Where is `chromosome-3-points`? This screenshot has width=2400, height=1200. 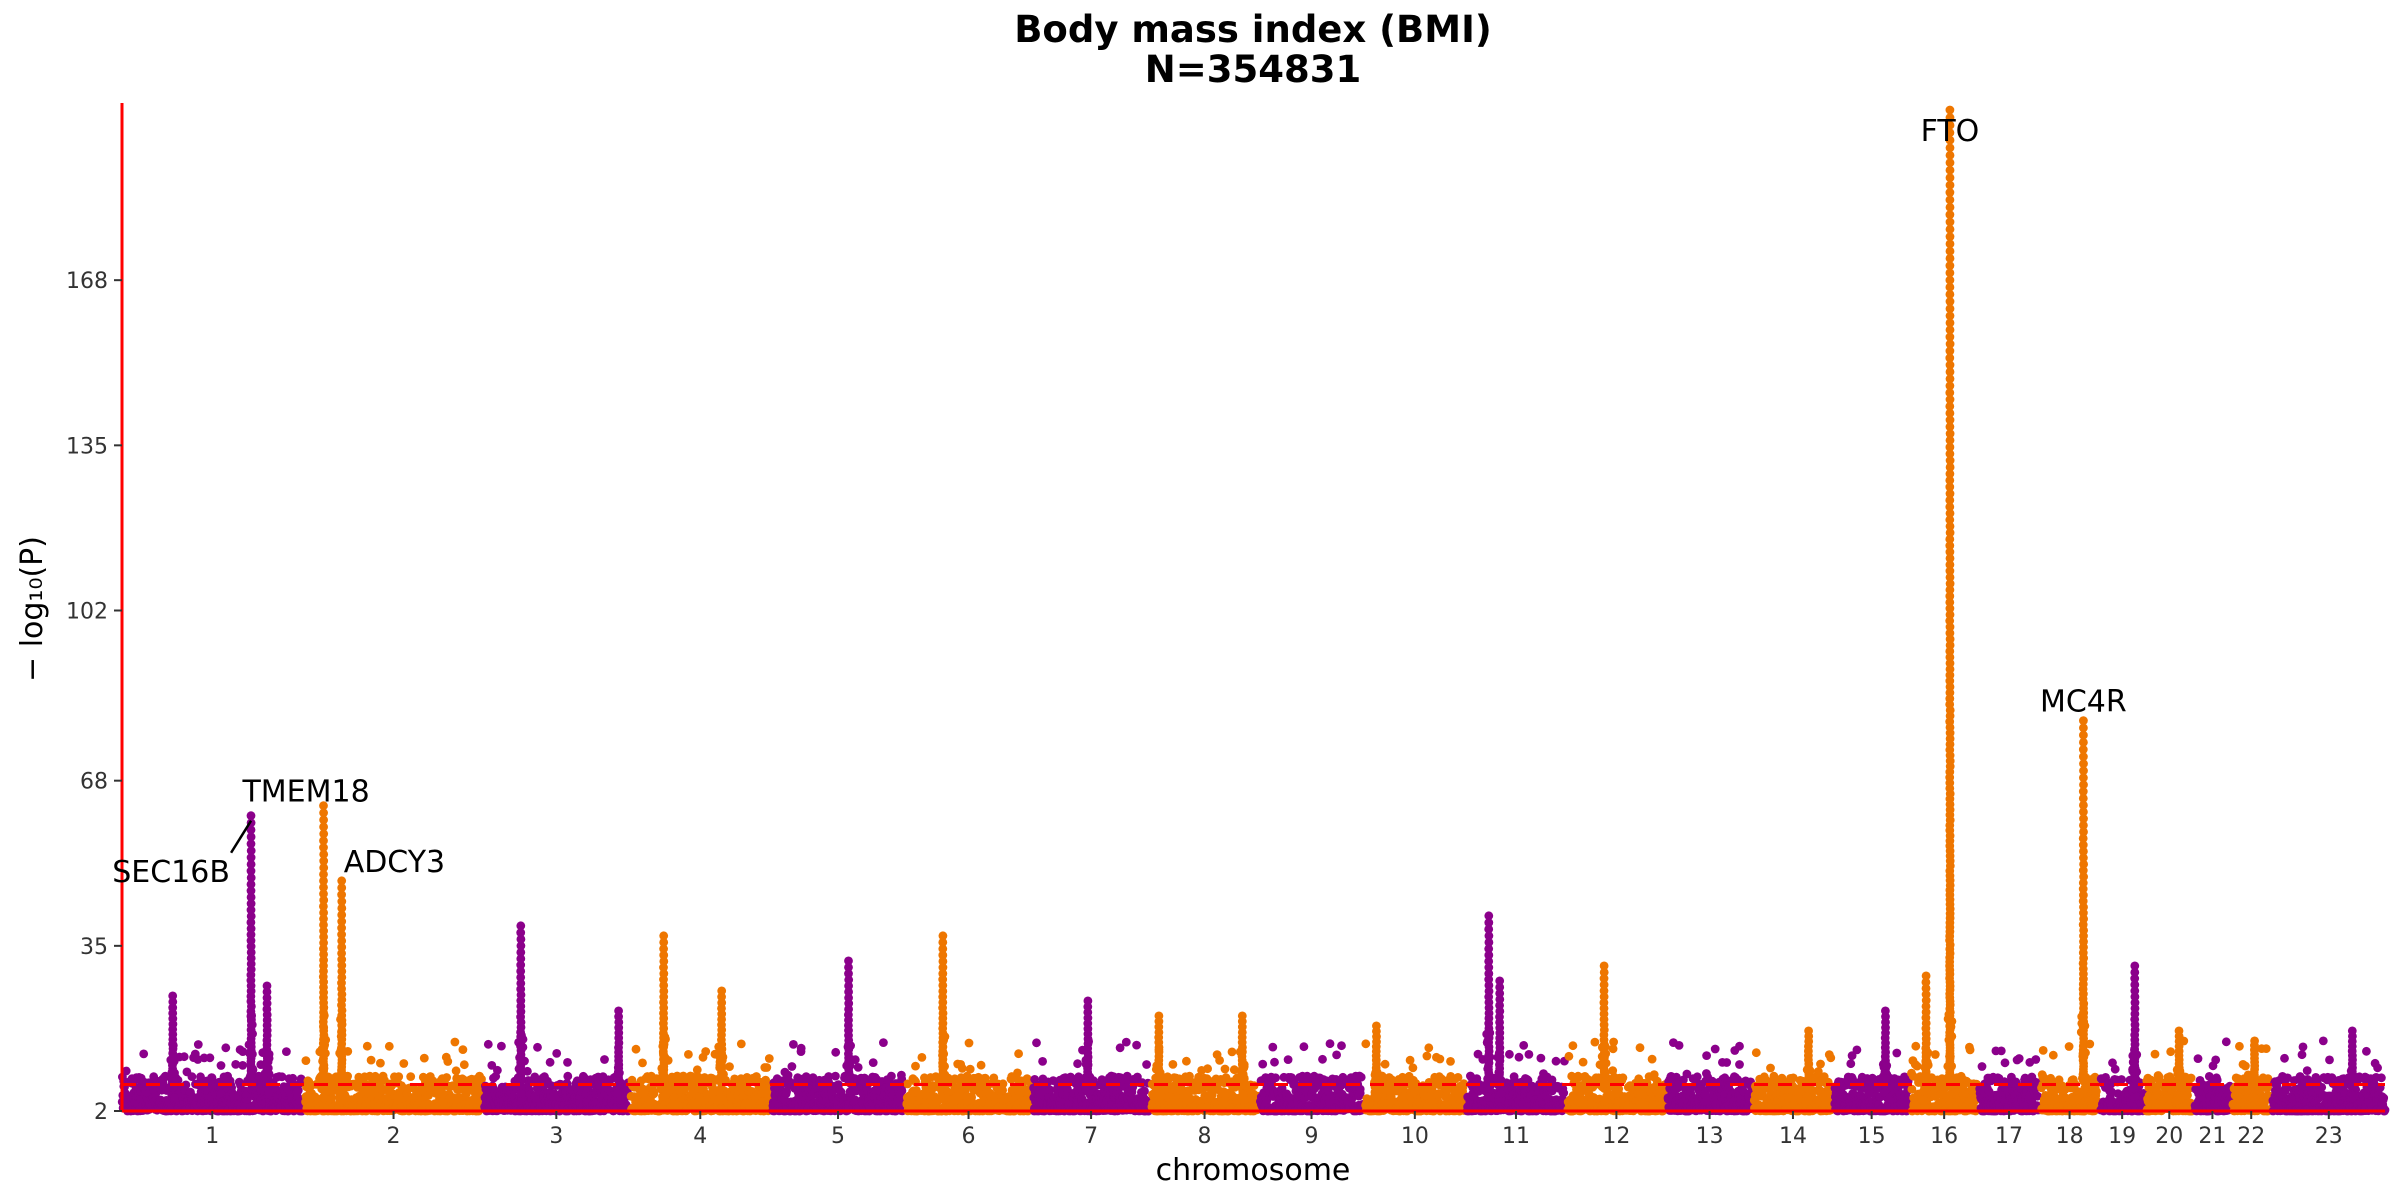
chromosome-3-points is located at coordinates (556, 1077).